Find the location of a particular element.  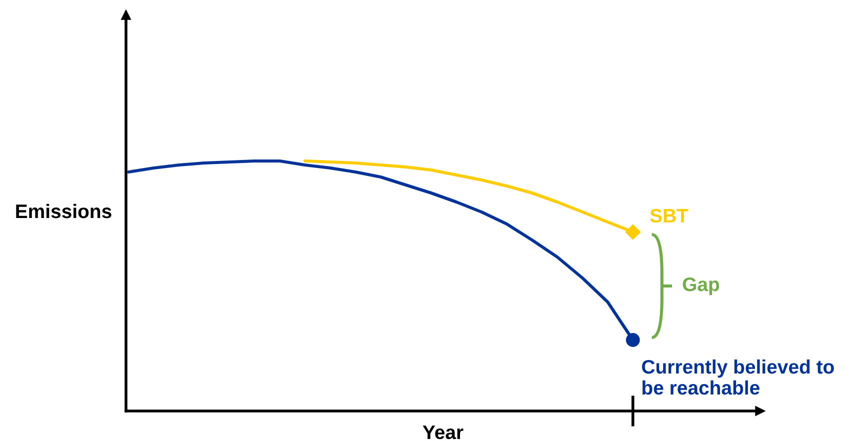

text: Gap is located at coordinates (701, 286).